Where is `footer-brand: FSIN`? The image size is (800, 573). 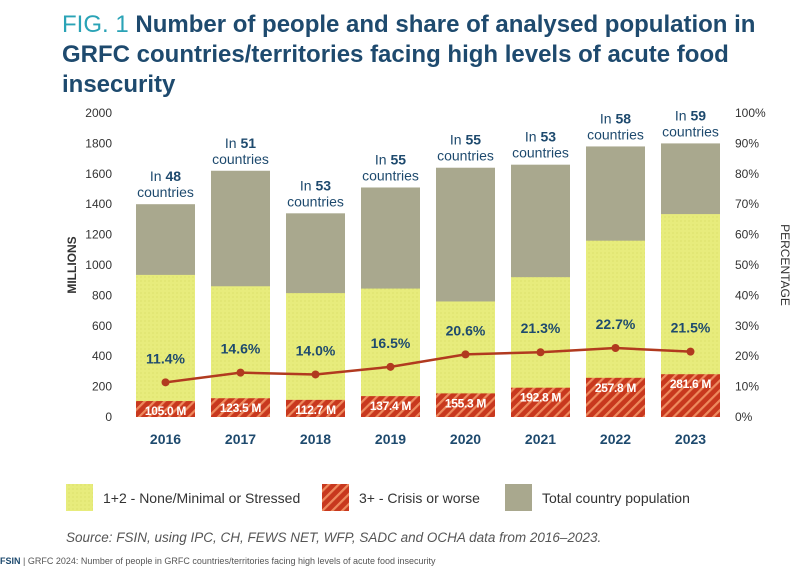
footer-brand: FSIN is located at coordinates (10, 561).